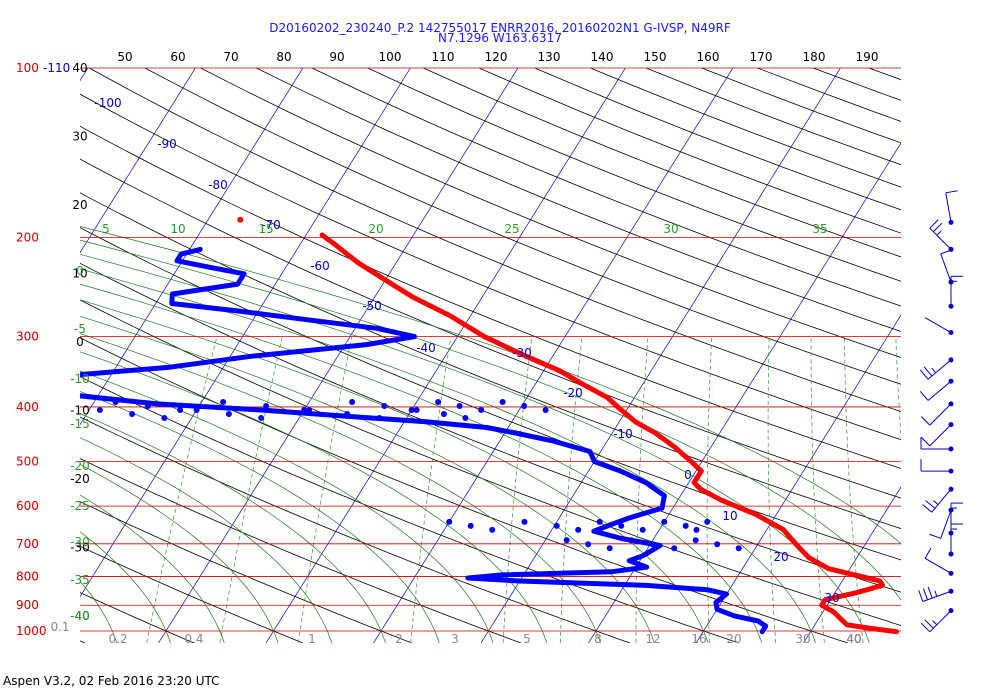  Describe the element at coordinates (27, 605) in the screenshot. I see `pressure-label: 900` at that location.